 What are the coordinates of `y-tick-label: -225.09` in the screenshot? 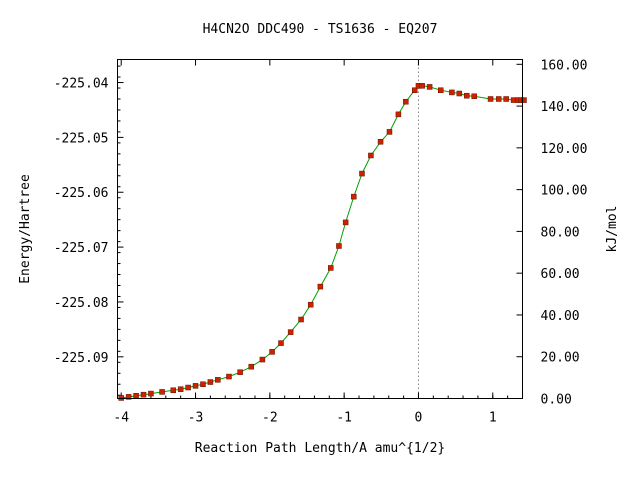 It's located at (81, 358).